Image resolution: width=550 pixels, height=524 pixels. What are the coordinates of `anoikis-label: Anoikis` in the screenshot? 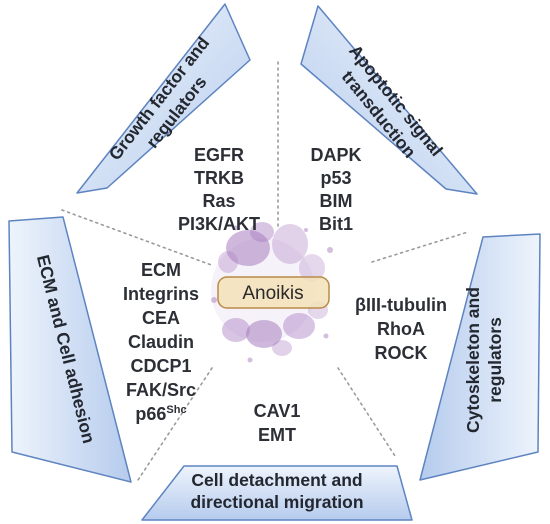 It's located at (273, 292).